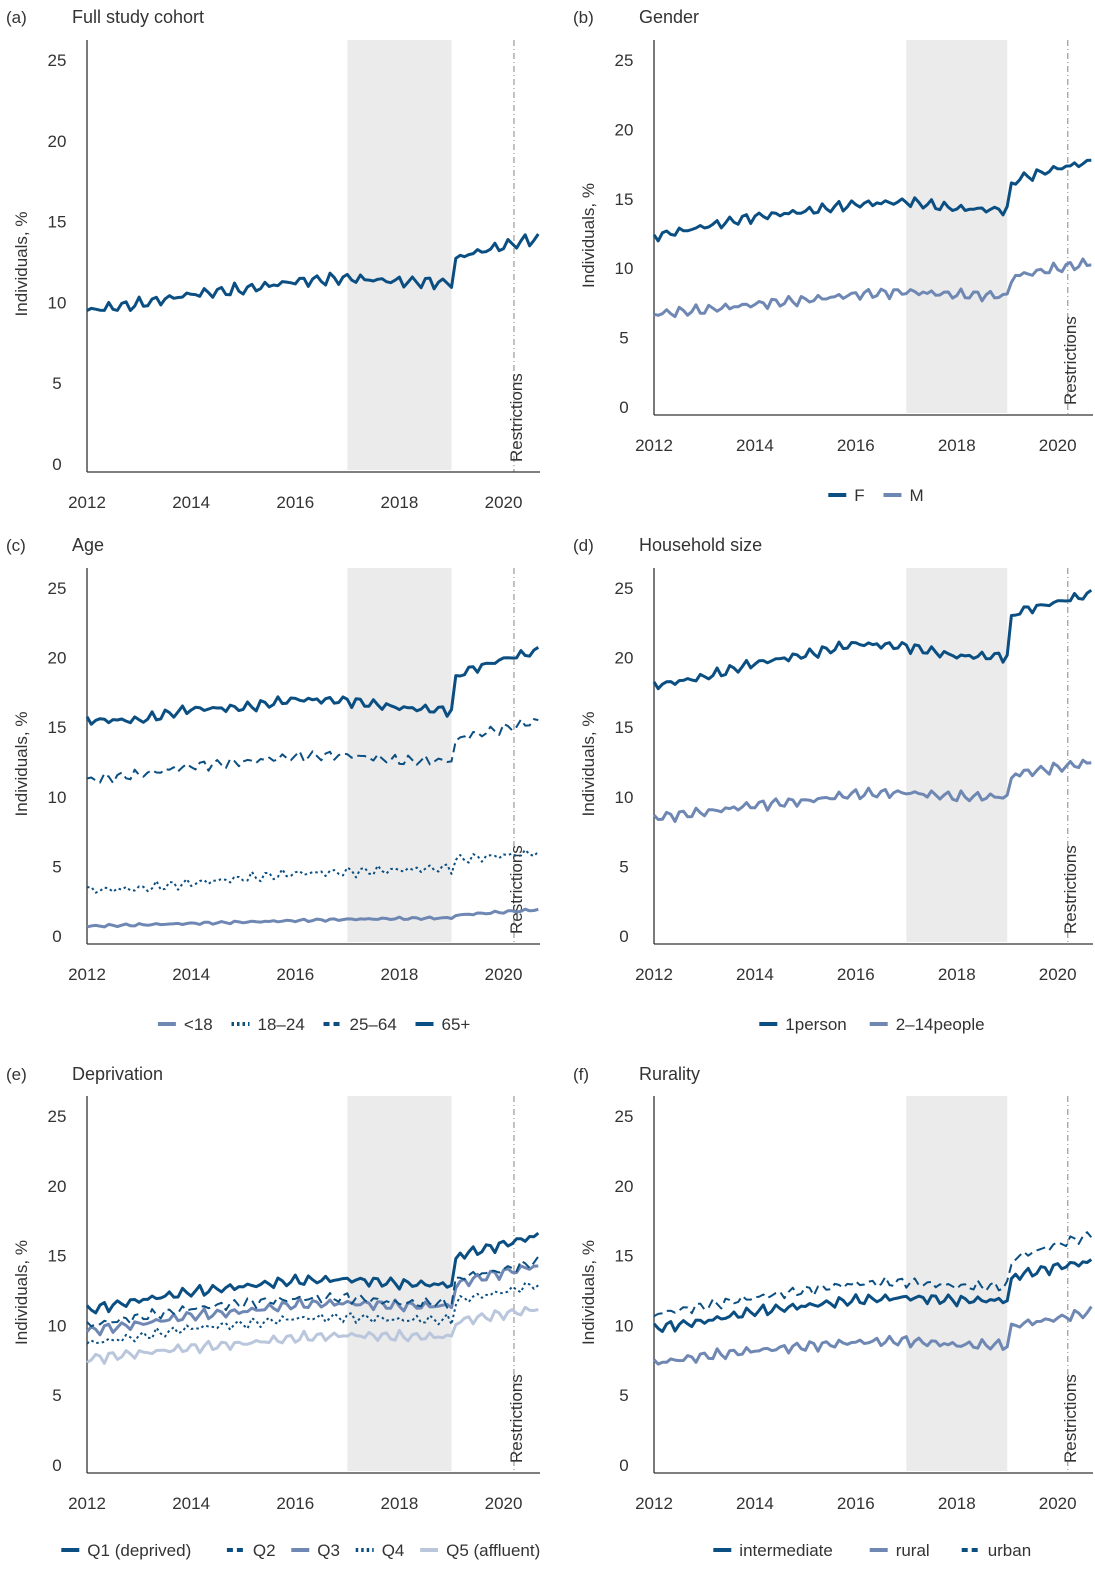  What do you see at coordinates (281, 1024) in the screenshot?
I see `legend-label: 18–24` at bounding box center [281, 1024].